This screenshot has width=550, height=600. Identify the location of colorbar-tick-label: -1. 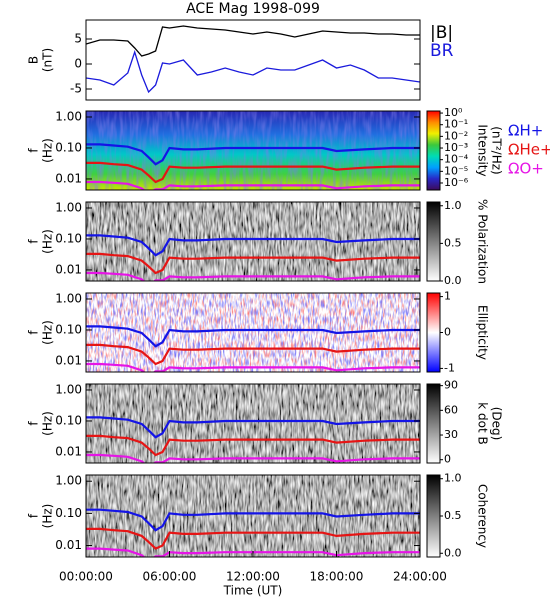
(449, 367).